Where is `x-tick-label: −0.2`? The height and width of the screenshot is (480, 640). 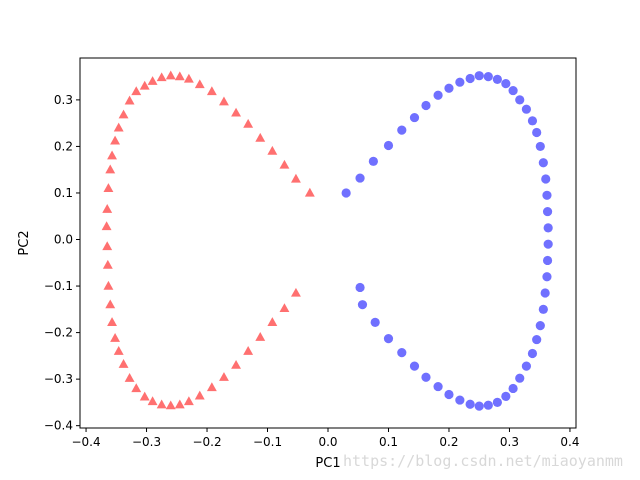
x-tick-label: −0.2 is located at coordinates (206, 442).